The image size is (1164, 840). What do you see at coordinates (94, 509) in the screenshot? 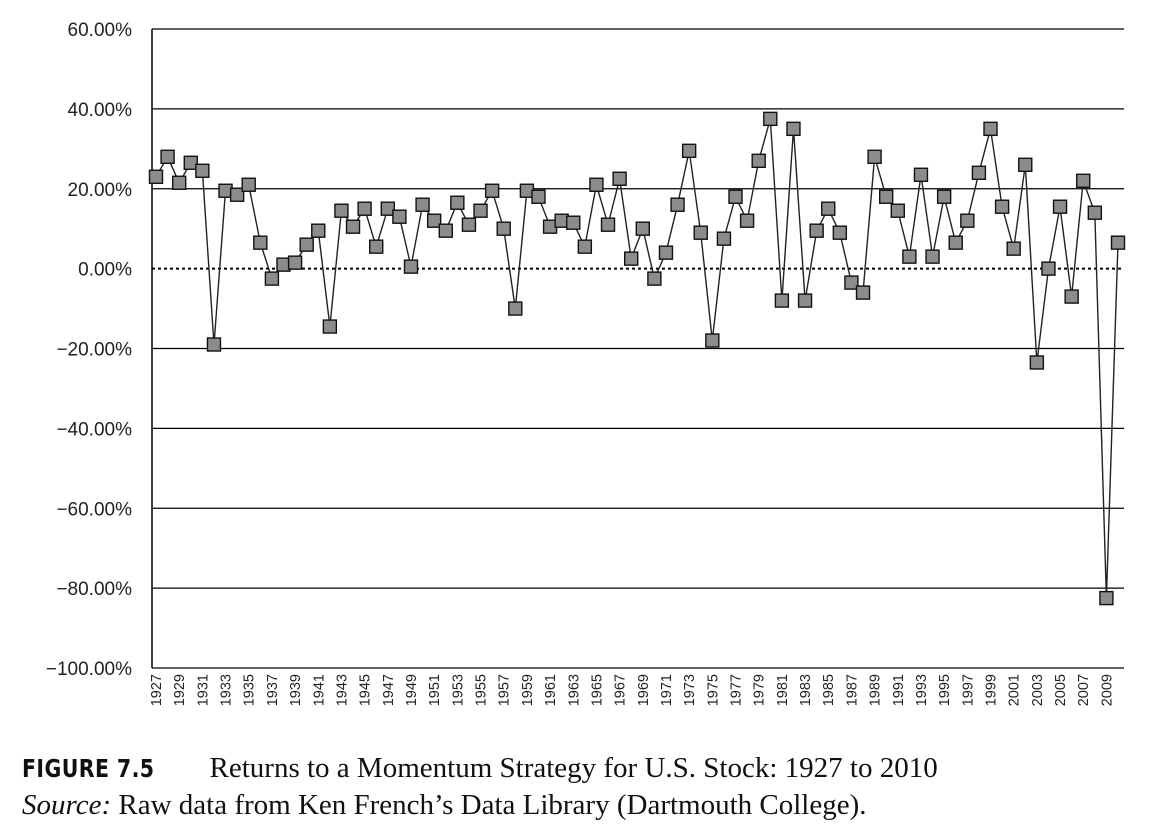
I see `y-tick-label: −60.00%` at bounding box center [94, 509].